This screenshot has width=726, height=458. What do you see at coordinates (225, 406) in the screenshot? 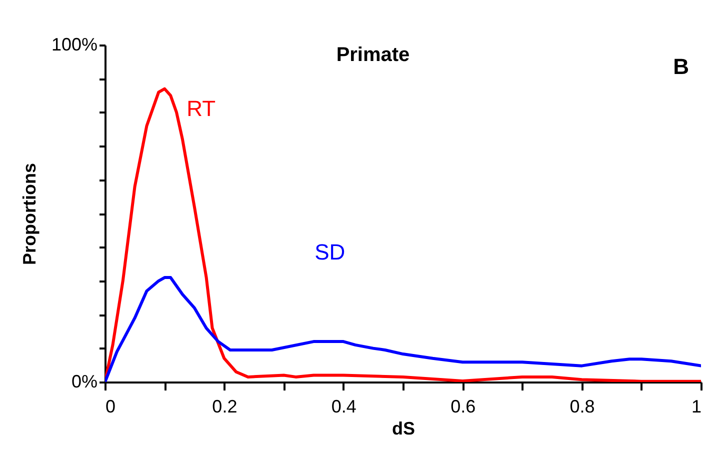
I see `x-tick-label: 0.2` at bounding box center [225, 406].